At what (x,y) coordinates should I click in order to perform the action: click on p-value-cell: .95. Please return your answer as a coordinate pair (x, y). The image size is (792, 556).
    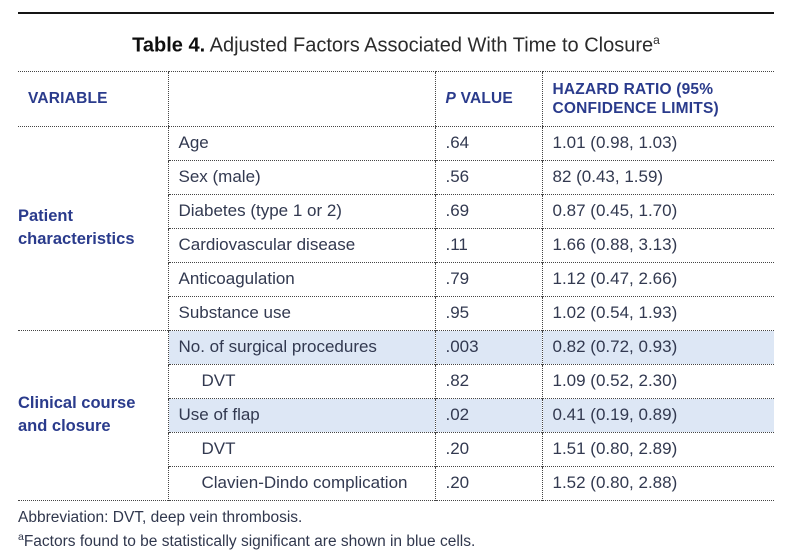
    Looking at the image, I should click on (488, 313).